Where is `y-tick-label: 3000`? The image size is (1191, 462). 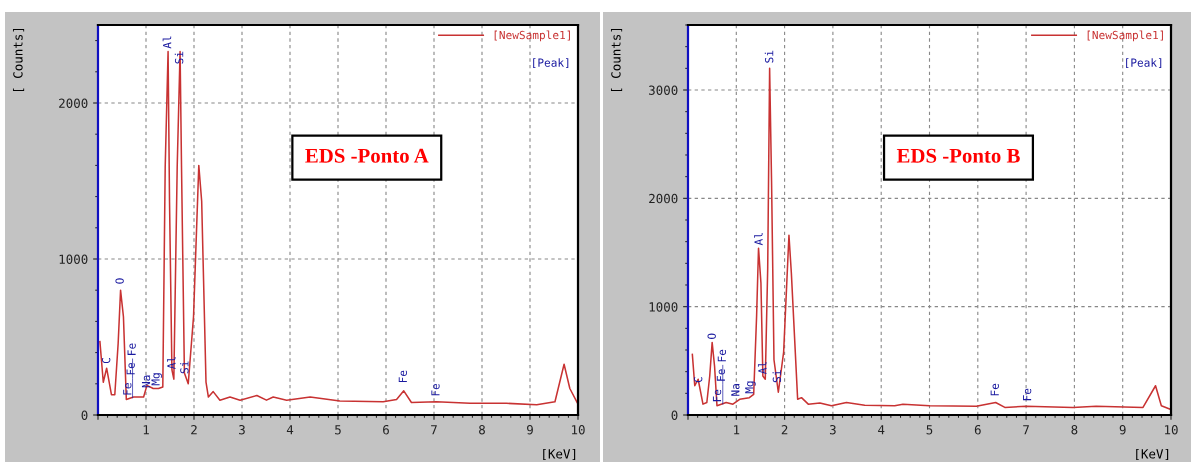
y-tick-label: 3000 is located at coordinates (663, 90).